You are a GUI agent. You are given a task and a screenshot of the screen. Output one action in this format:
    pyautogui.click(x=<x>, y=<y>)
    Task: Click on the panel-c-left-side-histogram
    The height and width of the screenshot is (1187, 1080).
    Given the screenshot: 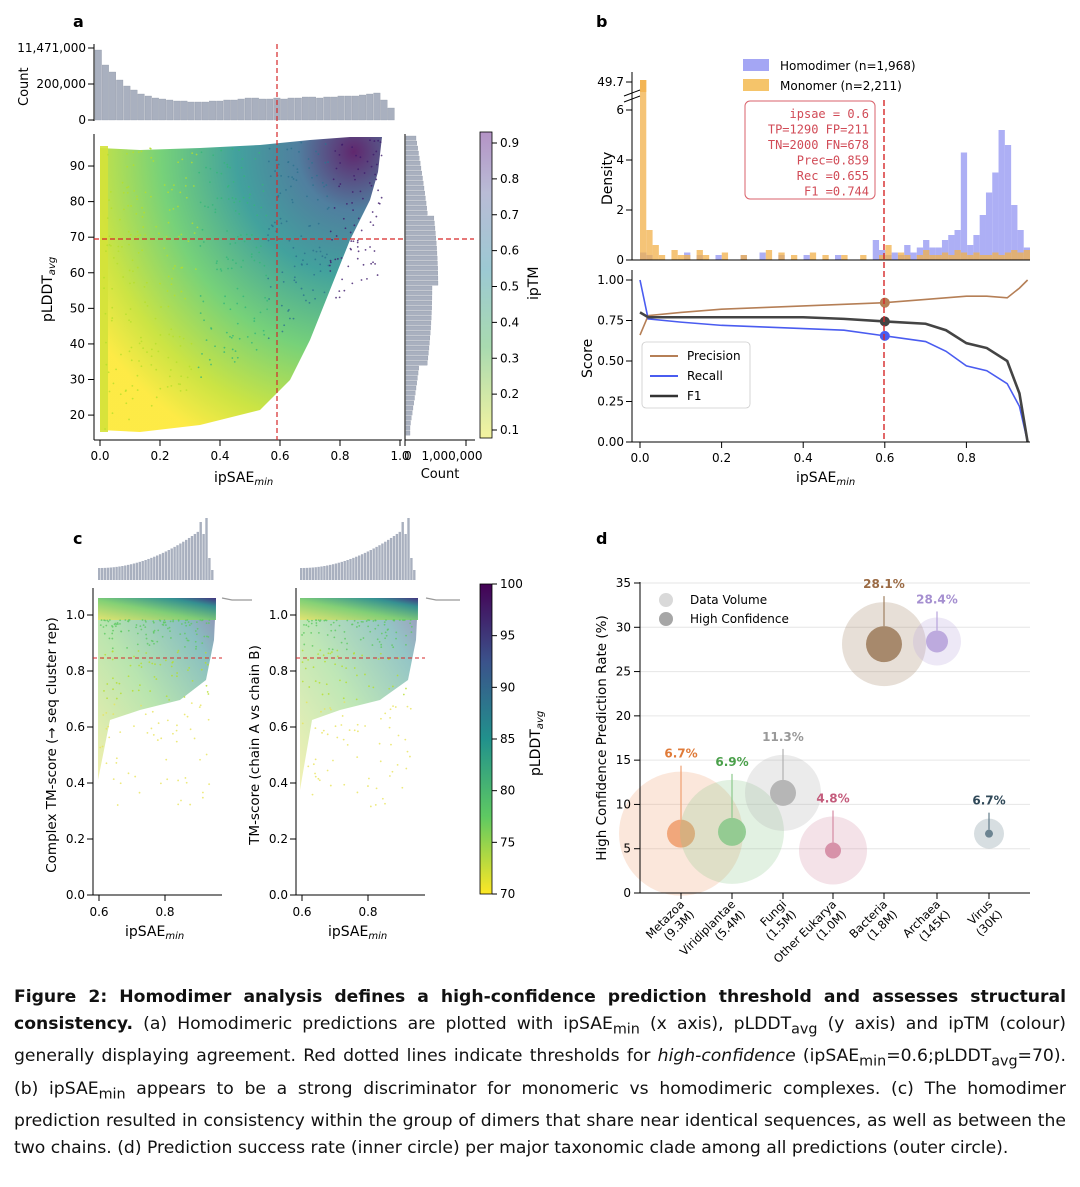 What is the action you would take?
    pyautogui.click(x=236, y=599)
    